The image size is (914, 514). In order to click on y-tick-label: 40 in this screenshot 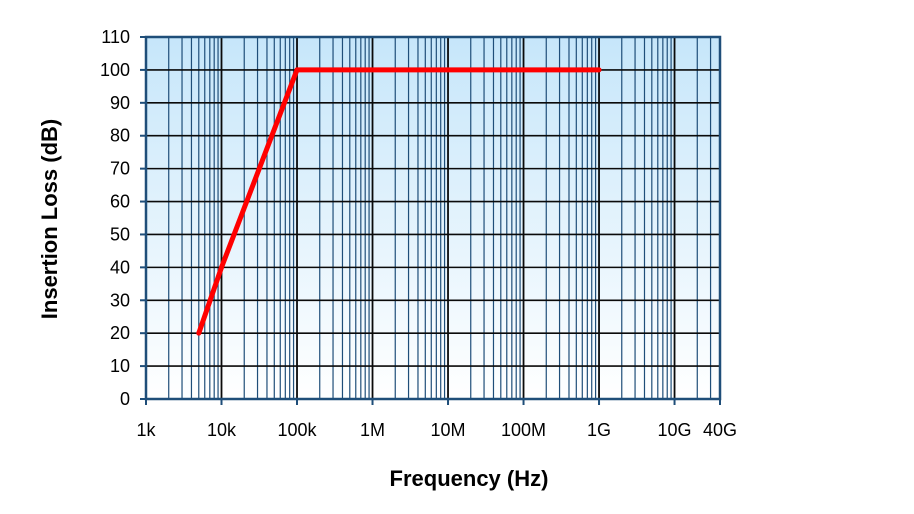, I will do `click(120, 267)`.